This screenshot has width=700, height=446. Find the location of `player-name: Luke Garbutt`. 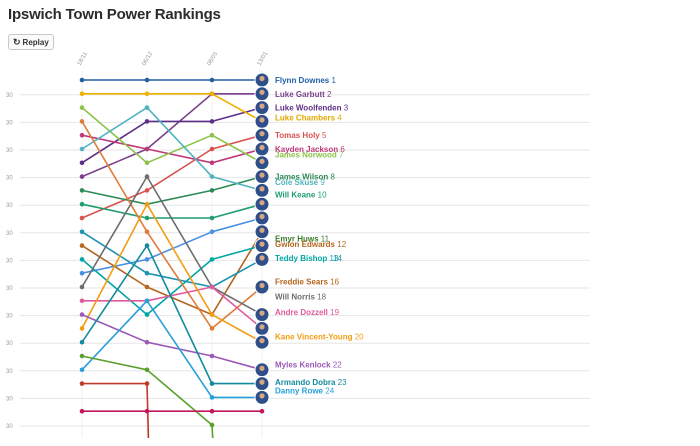

player-name: Luke Garbutt is located at coordinates (300, 94).